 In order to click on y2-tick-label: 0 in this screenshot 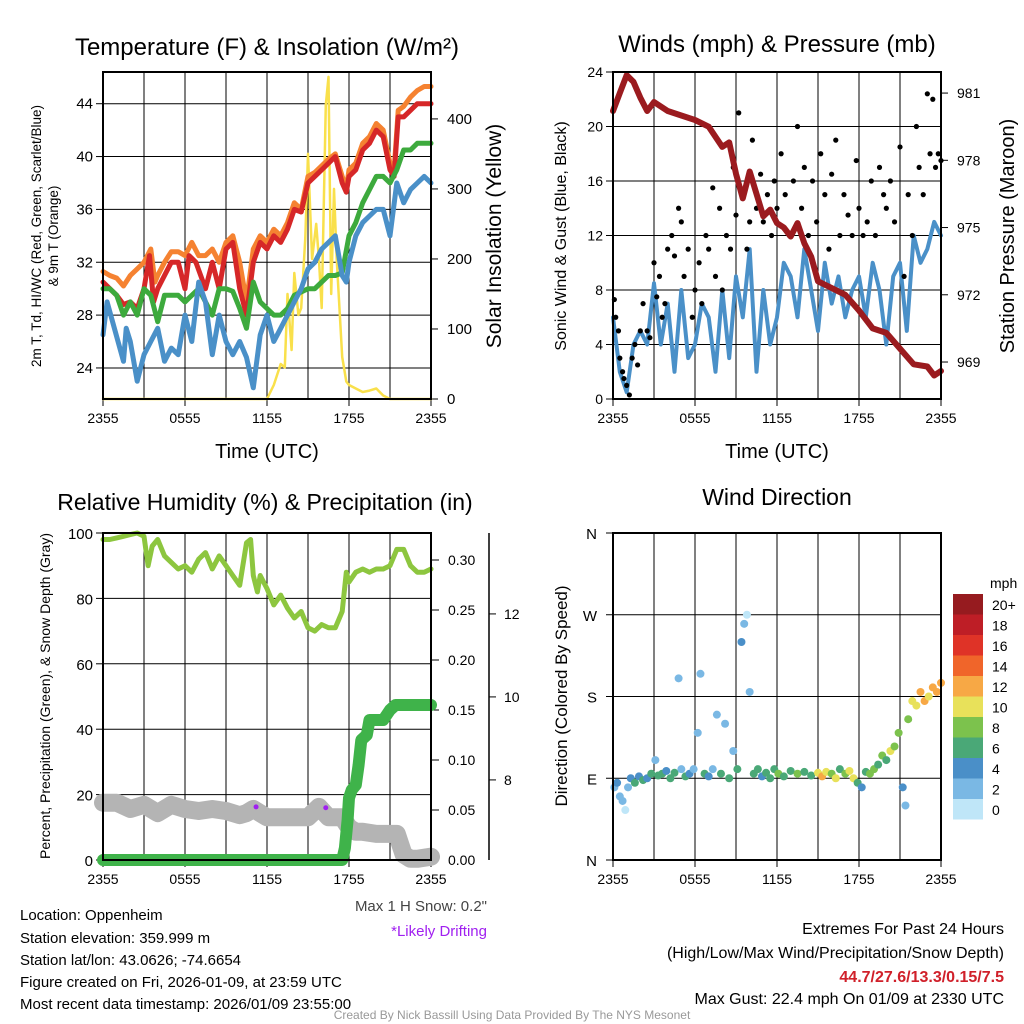, I will do `click(451, 399)`.